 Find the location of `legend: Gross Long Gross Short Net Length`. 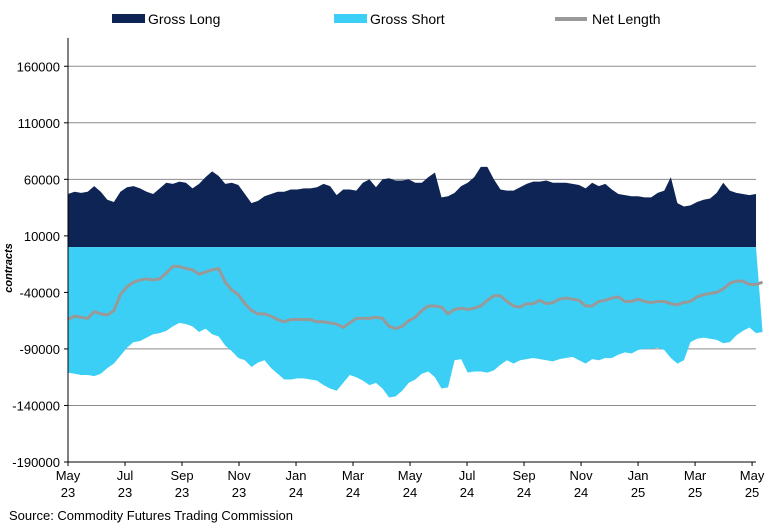

legend: Gross Long Gross Short Net Length is located at coordinates (386, 19).